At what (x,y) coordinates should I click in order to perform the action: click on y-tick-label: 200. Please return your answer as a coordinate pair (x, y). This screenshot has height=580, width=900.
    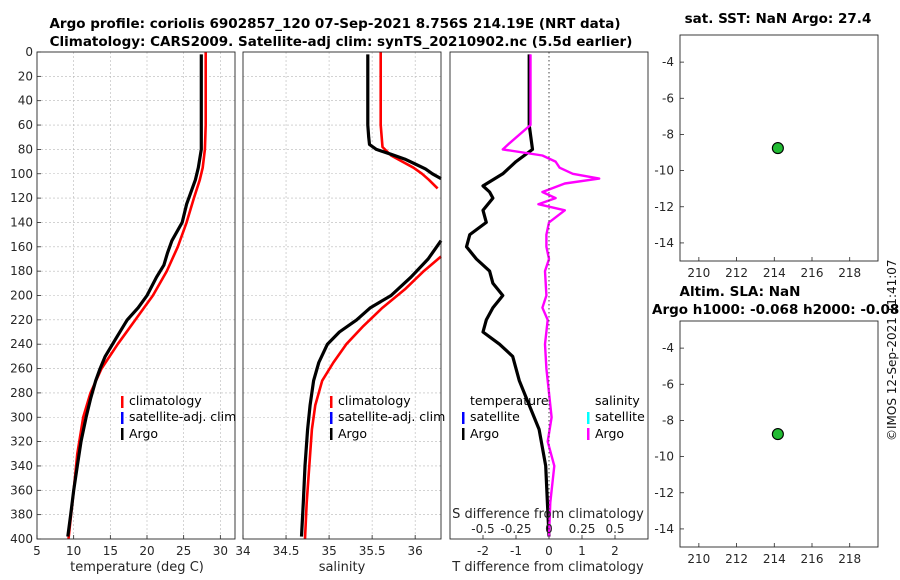
    Looking at the image, I should click on (21, 296).